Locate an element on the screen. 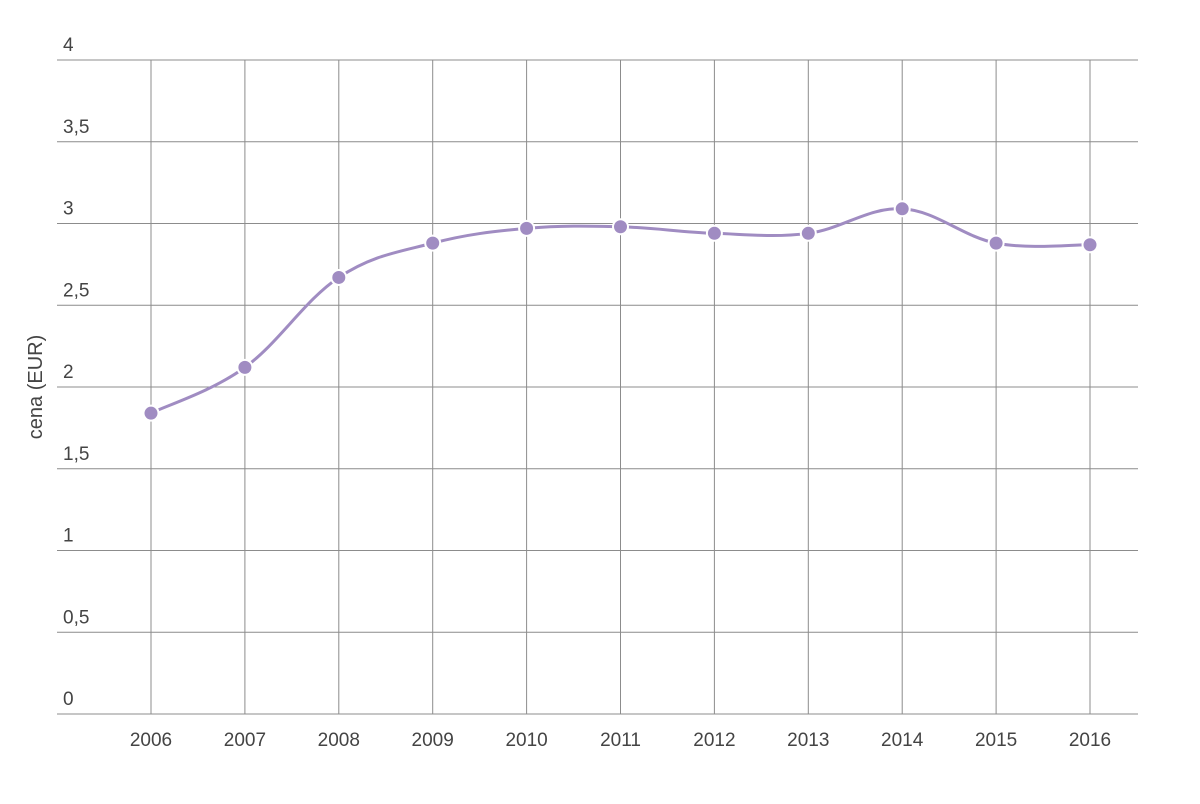  y-axis-label: cena (EUR) is located at coordinates (36, 387).